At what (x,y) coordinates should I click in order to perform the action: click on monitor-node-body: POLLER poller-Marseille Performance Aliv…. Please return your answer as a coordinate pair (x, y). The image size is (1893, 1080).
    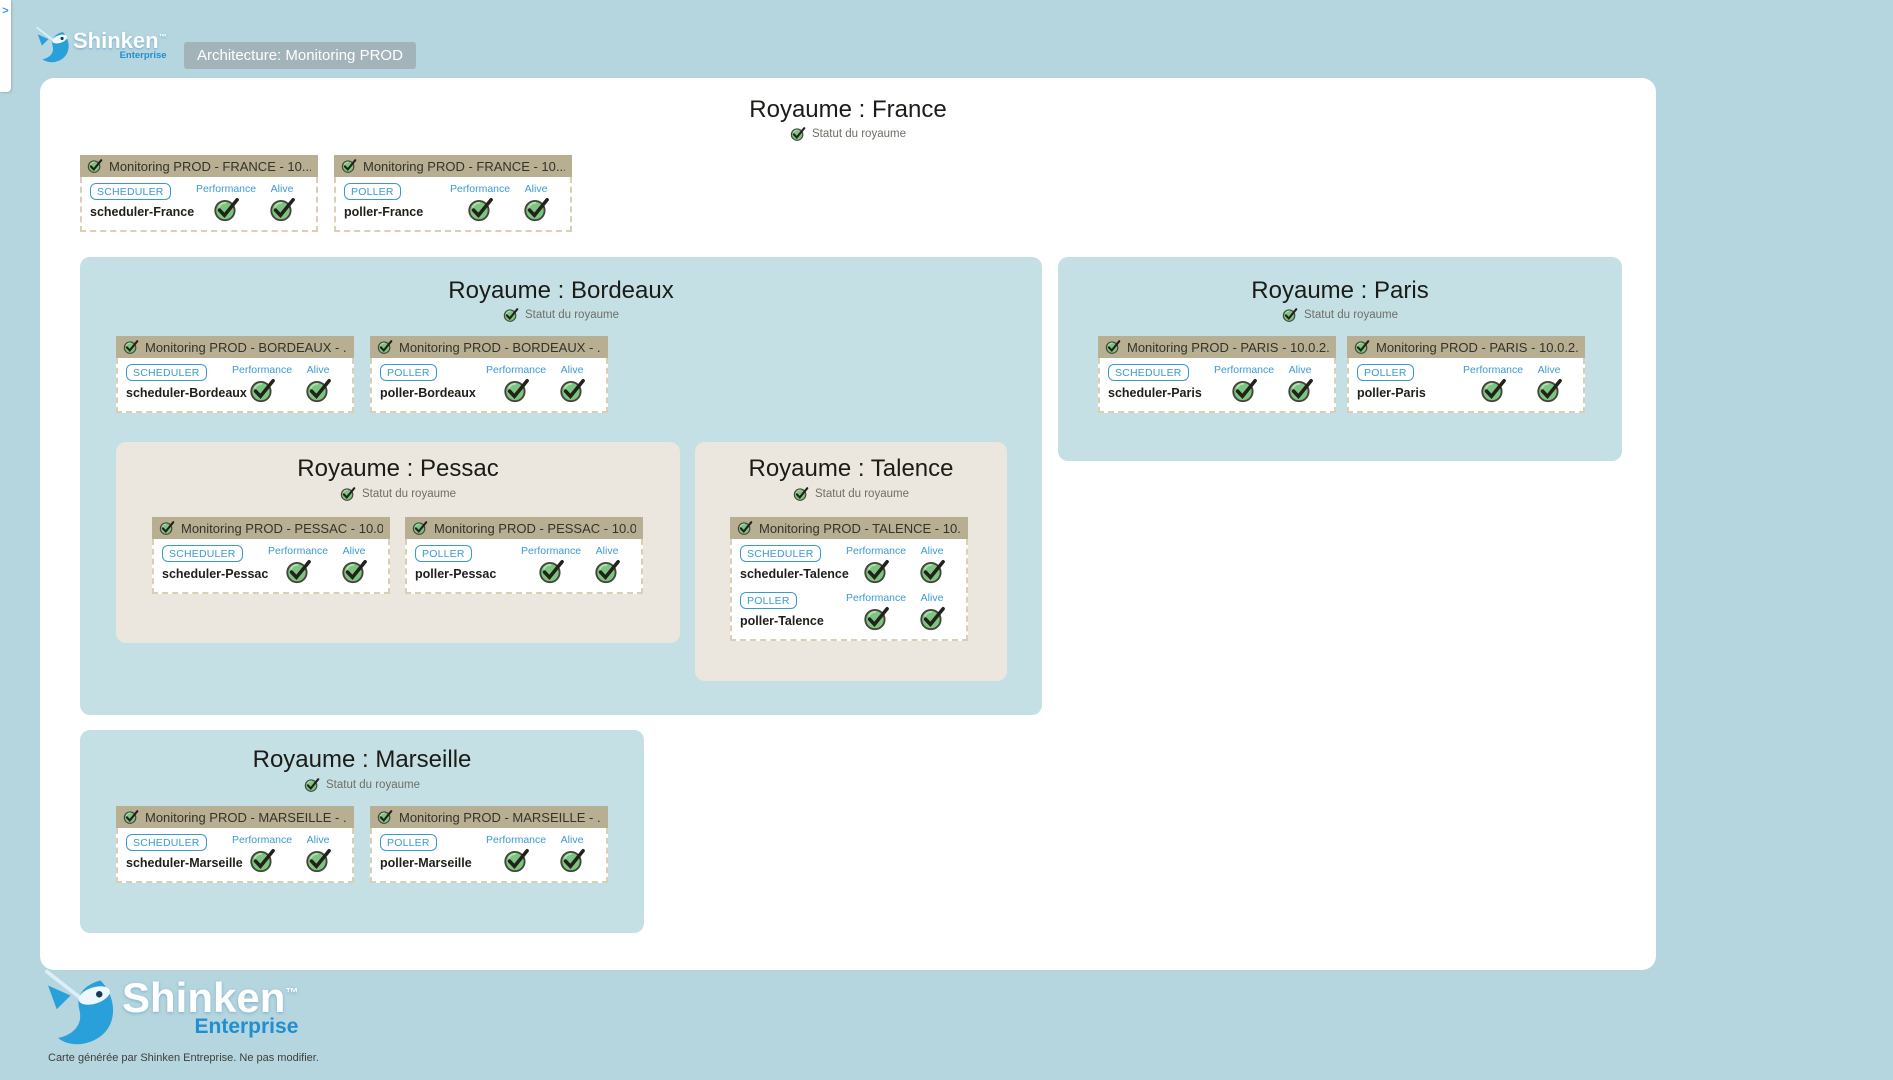
    Looking at the image, I should click on (489, 855).